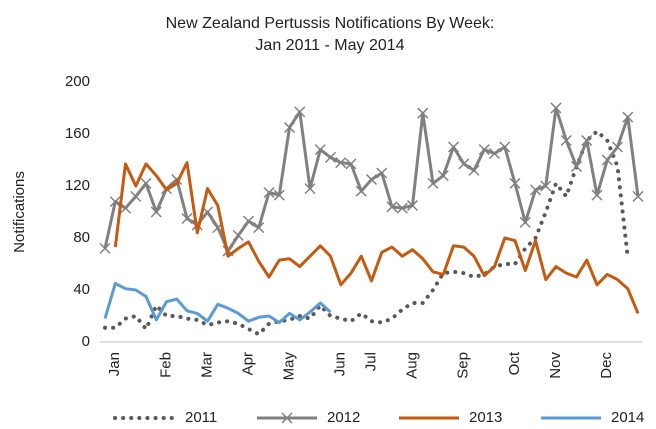  What do you see at coordinates (165, 365) in the screenshot?
I see `x-tick-label: Feb` at bounding box center [165, 365].